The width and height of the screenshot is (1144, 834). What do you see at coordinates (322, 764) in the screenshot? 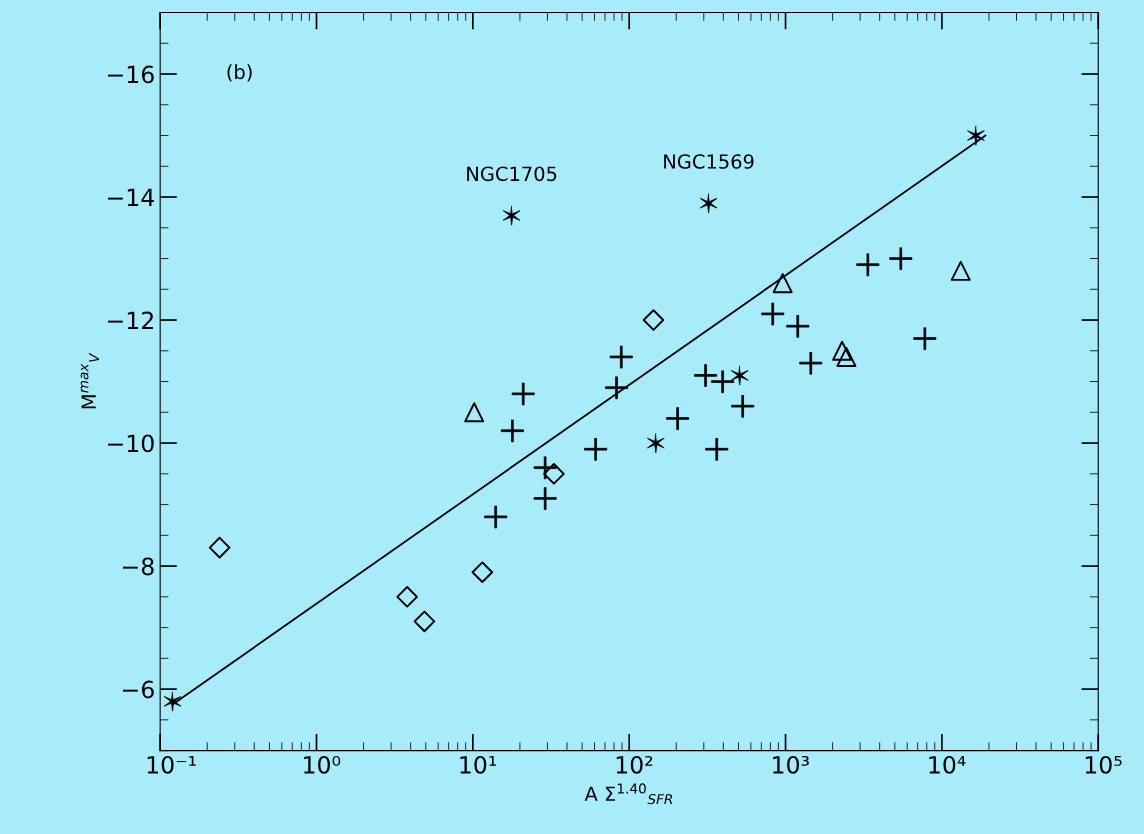
I see `x-tick-label: 10⁰` at bounding box center [322, 764].